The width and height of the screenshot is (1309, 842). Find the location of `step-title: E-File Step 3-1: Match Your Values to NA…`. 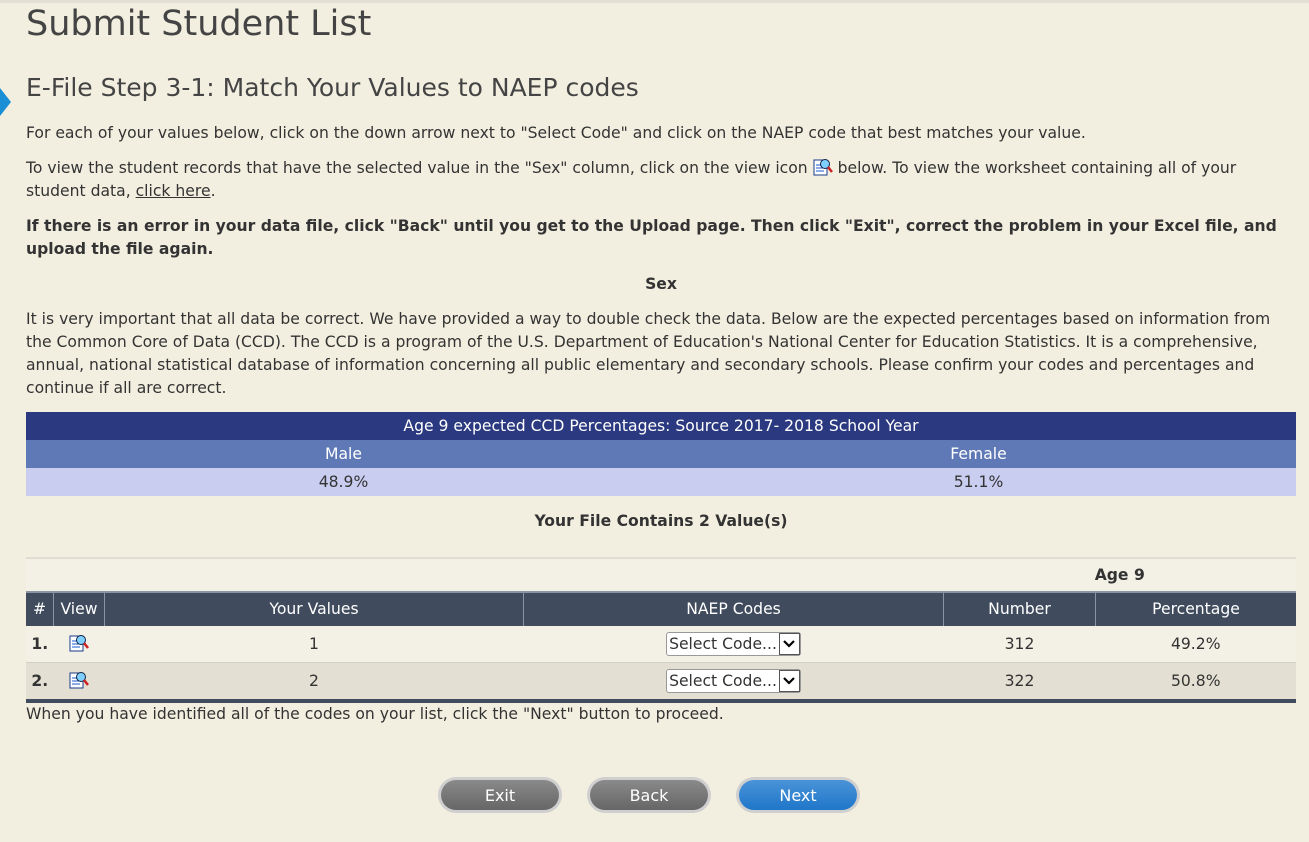

step-title: E-File Step 3-1: Match Your Values to NA… is located at coordinates (332, 87).